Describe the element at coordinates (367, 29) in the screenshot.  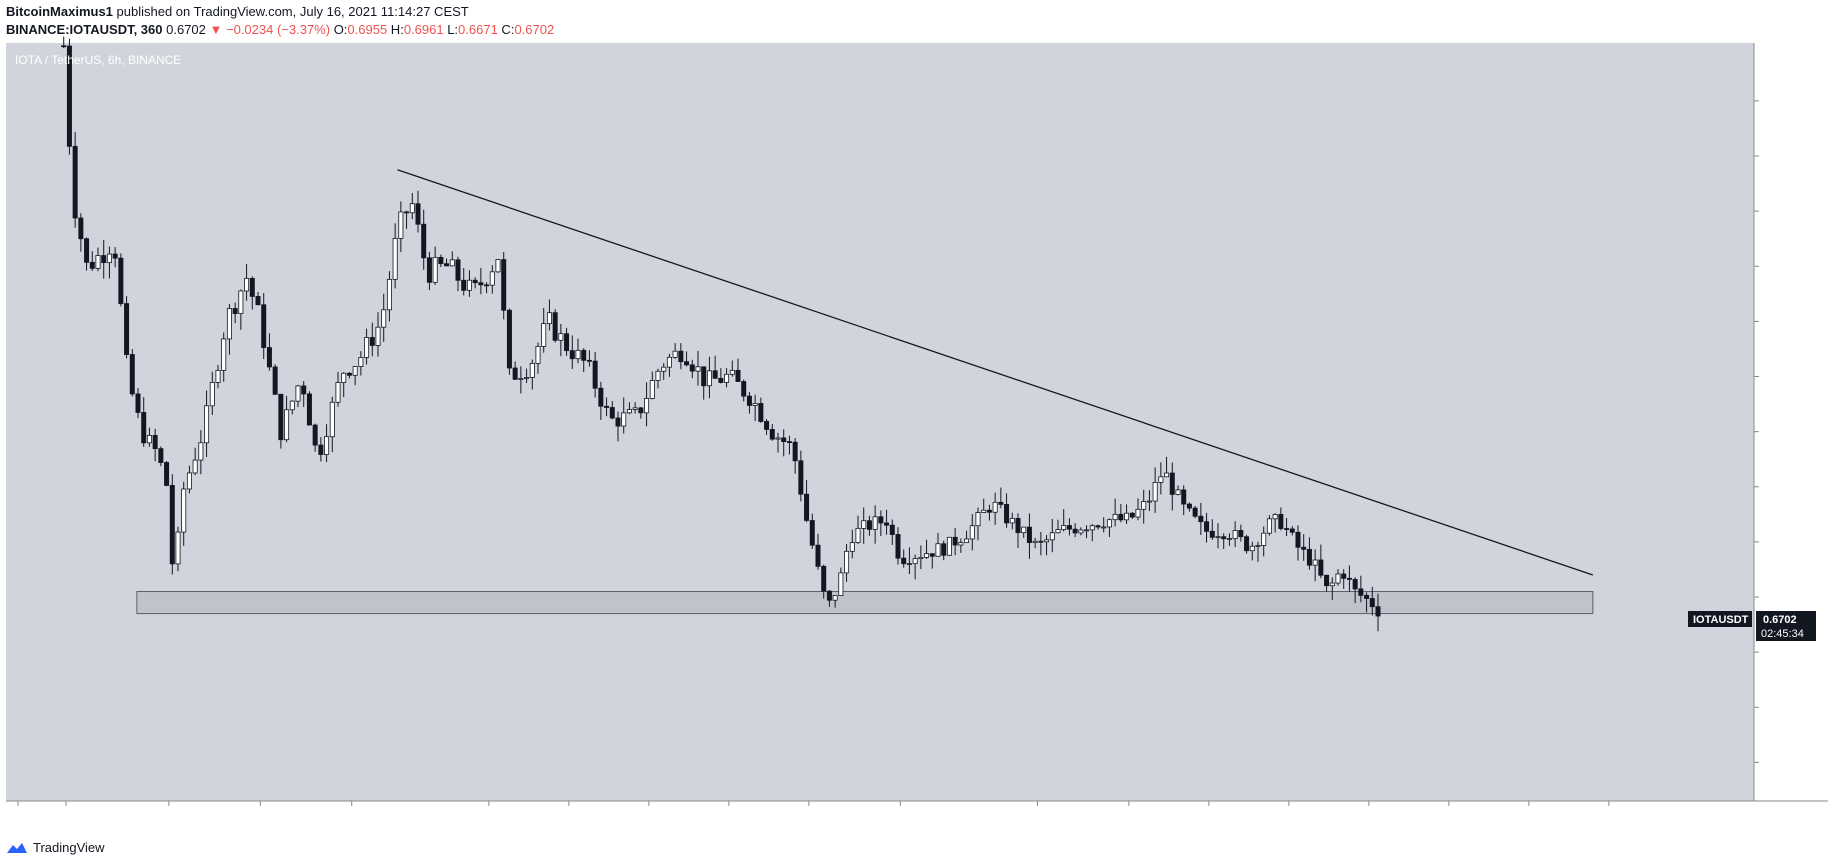
I see `open-value: 0.6955` at that location.